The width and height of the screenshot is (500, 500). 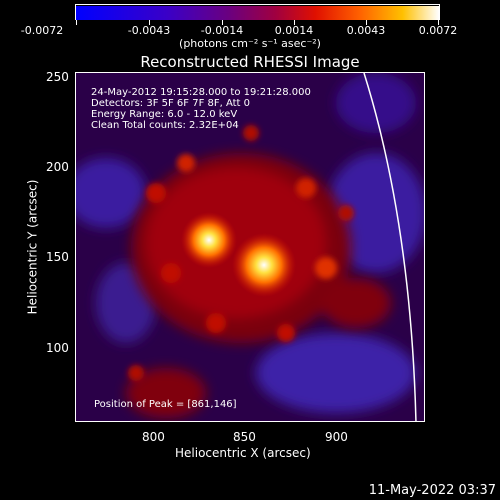 I want to click on peak-position: Position of Peak = [861,146], so click(x=165, y=404).